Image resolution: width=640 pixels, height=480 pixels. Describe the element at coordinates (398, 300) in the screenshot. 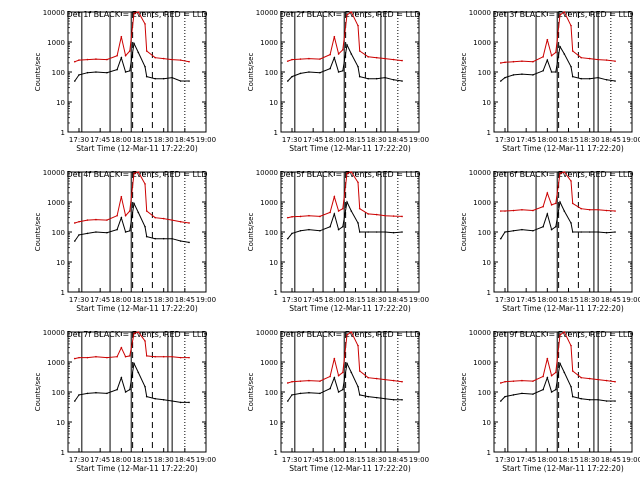

I see `x-tick-label: 18:45` at that location.